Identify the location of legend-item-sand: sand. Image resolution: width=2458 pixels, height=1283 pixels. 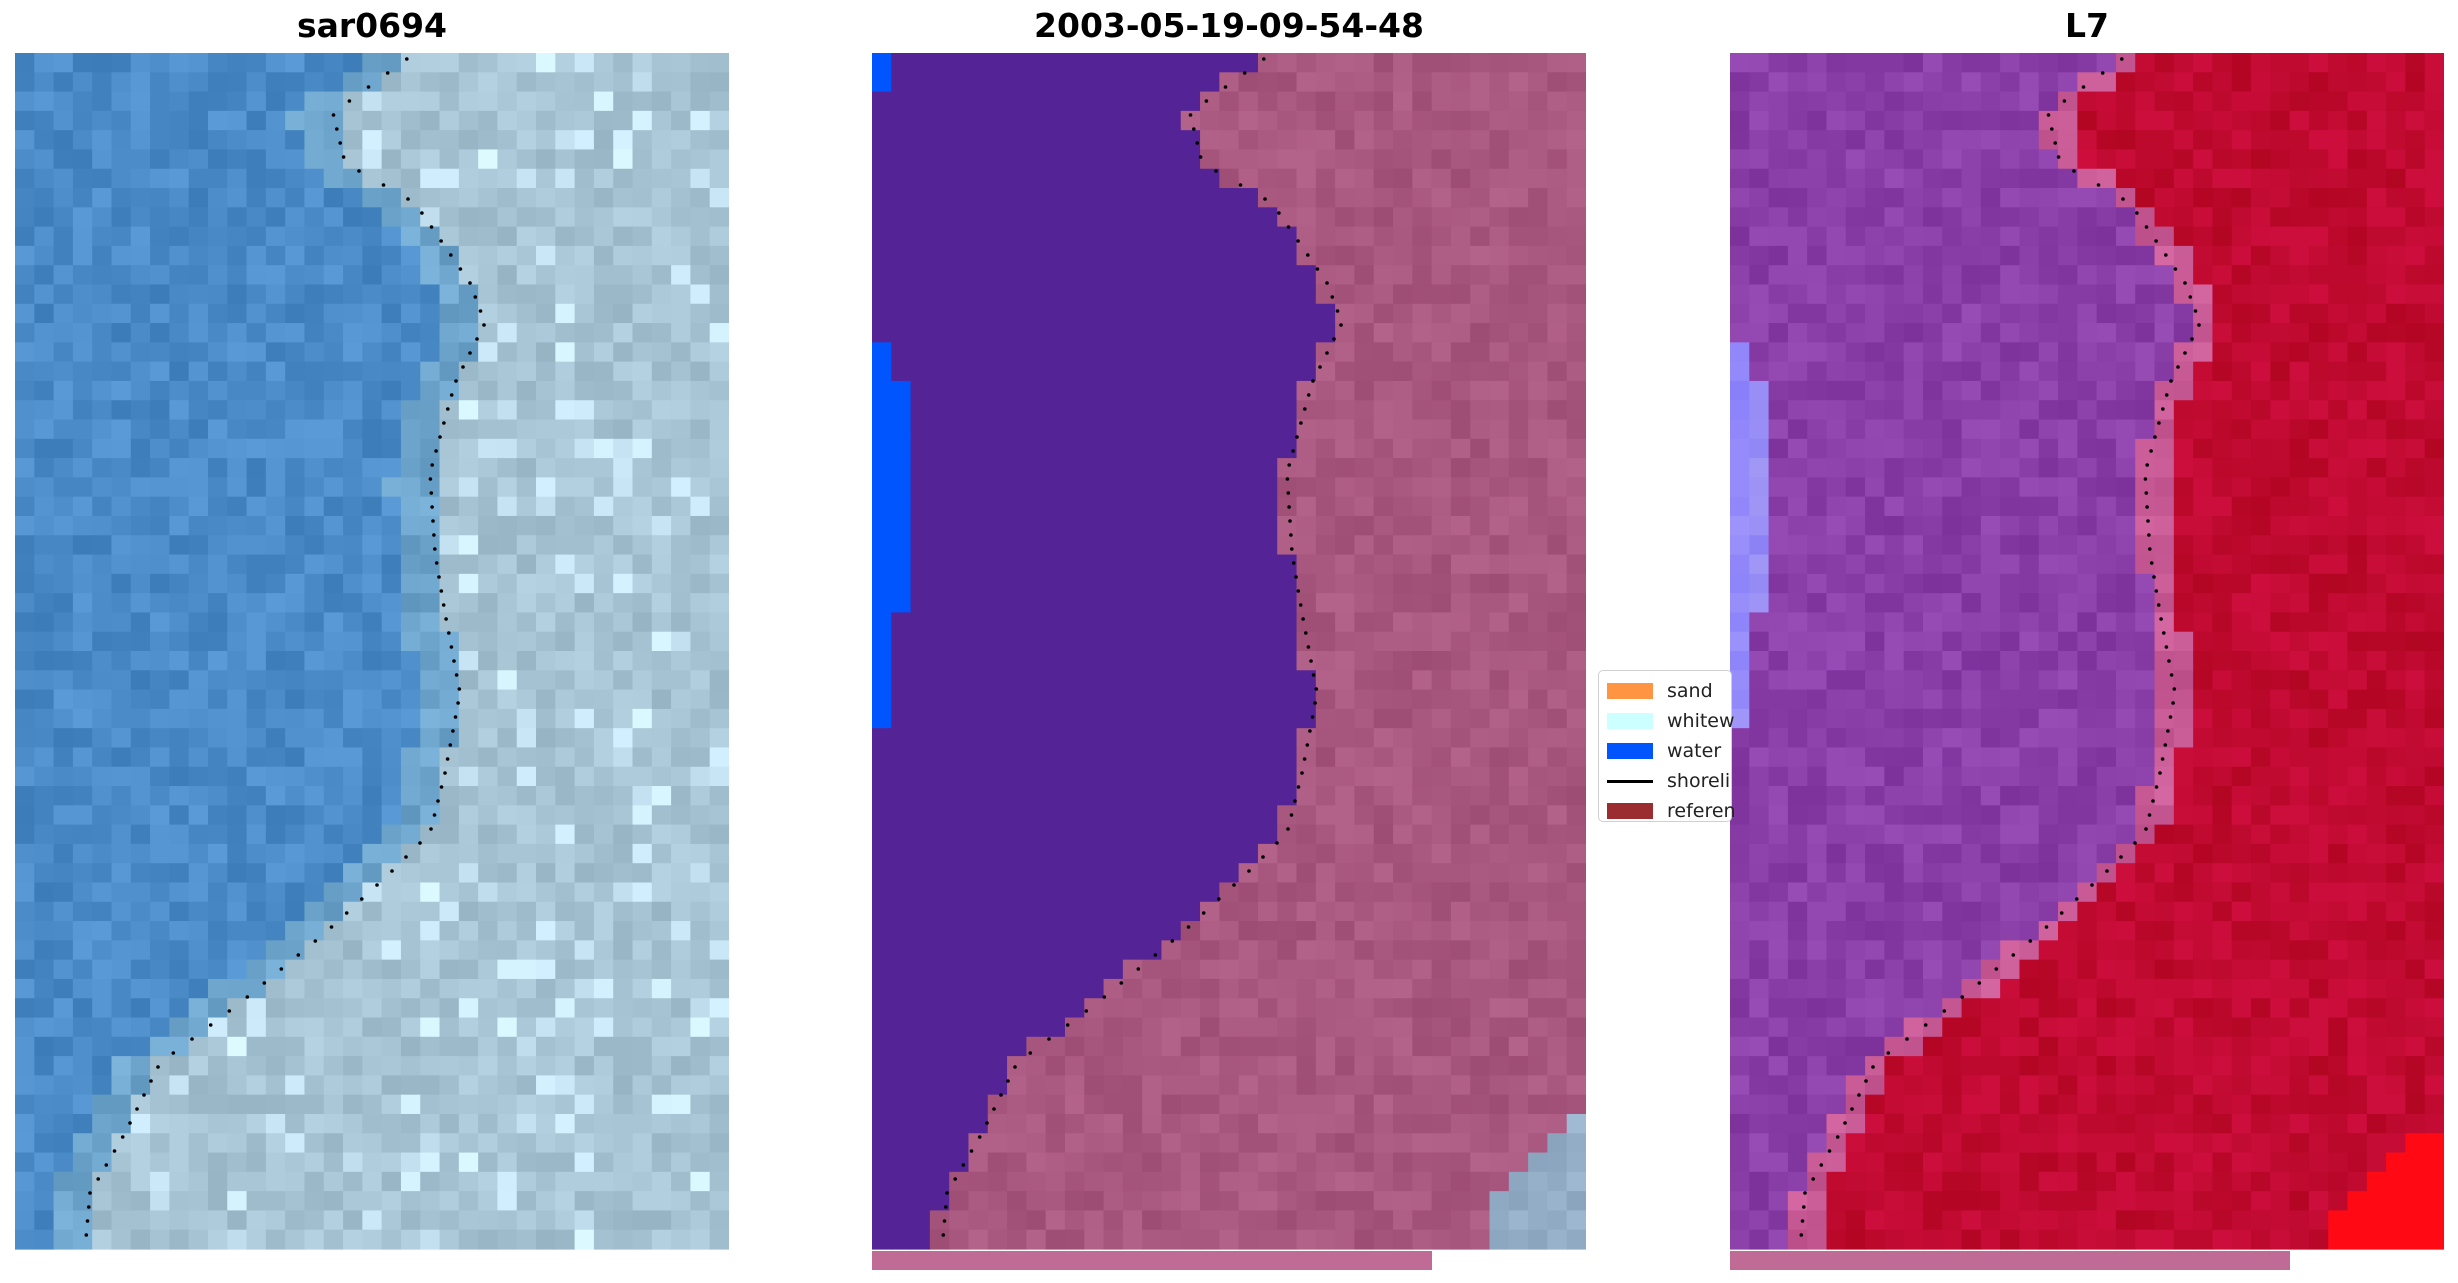
(1660, 691).